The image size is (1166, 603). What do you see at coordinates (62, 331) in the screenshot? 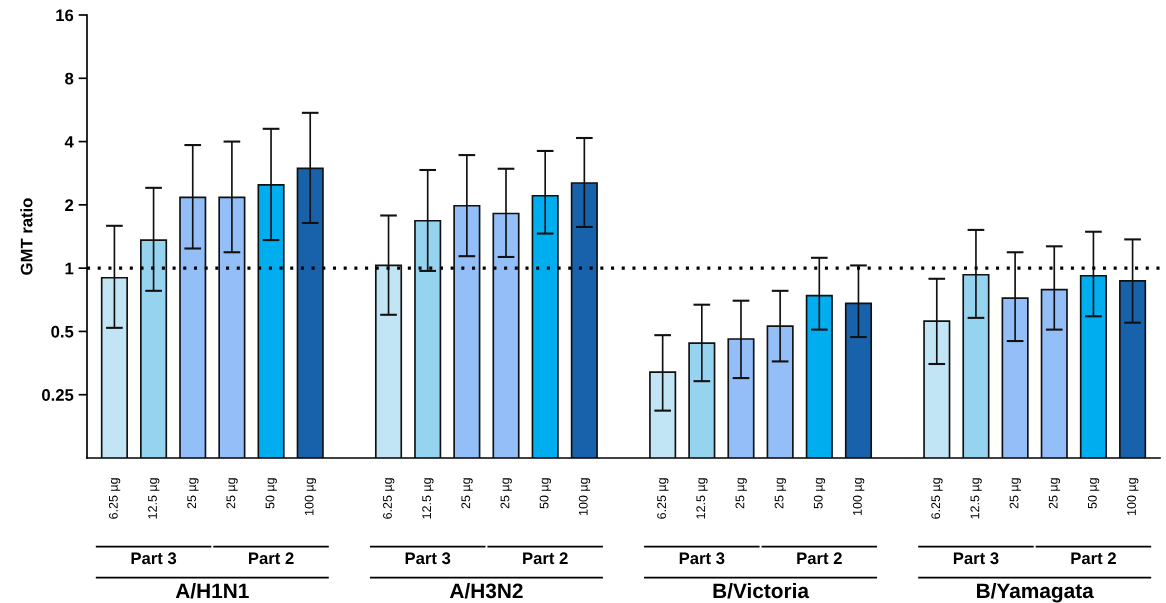
I see `y-tick-label: 0.5` at bounding box center [62, 331].